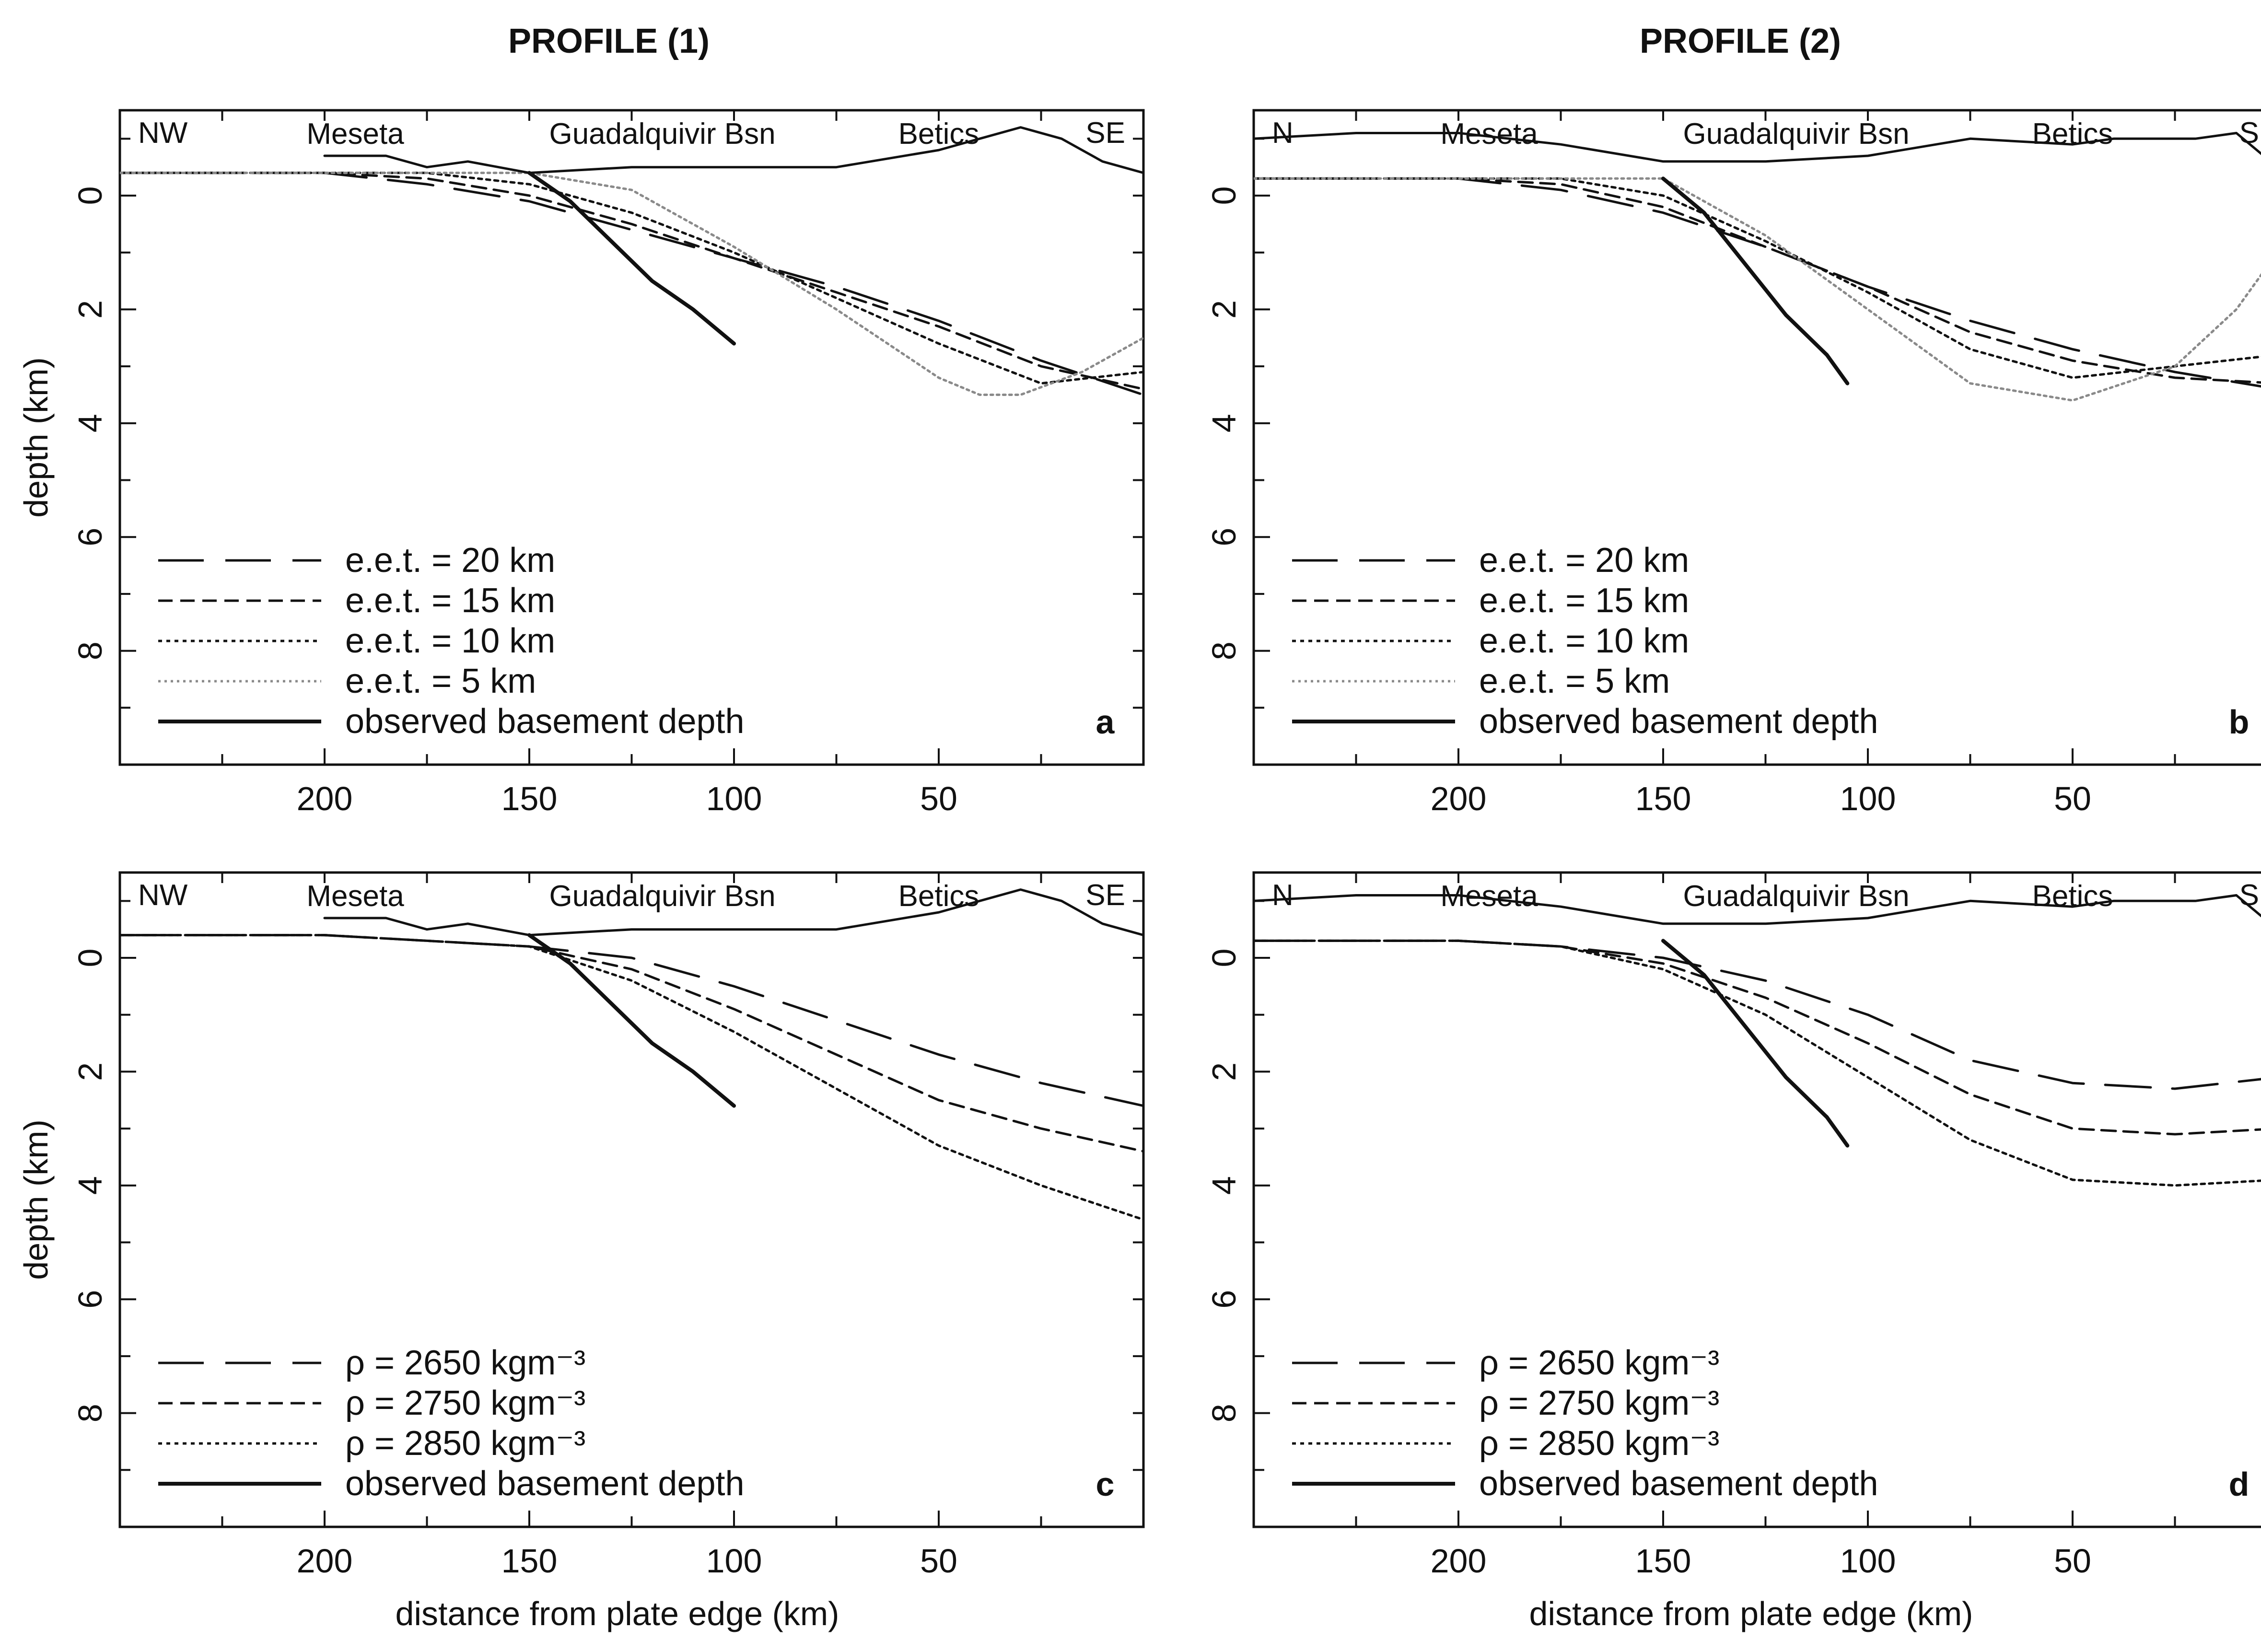 The width and height of the screenshot is (2261, 1652). I want to click on panel-letter: d, so click(2239, 1484).